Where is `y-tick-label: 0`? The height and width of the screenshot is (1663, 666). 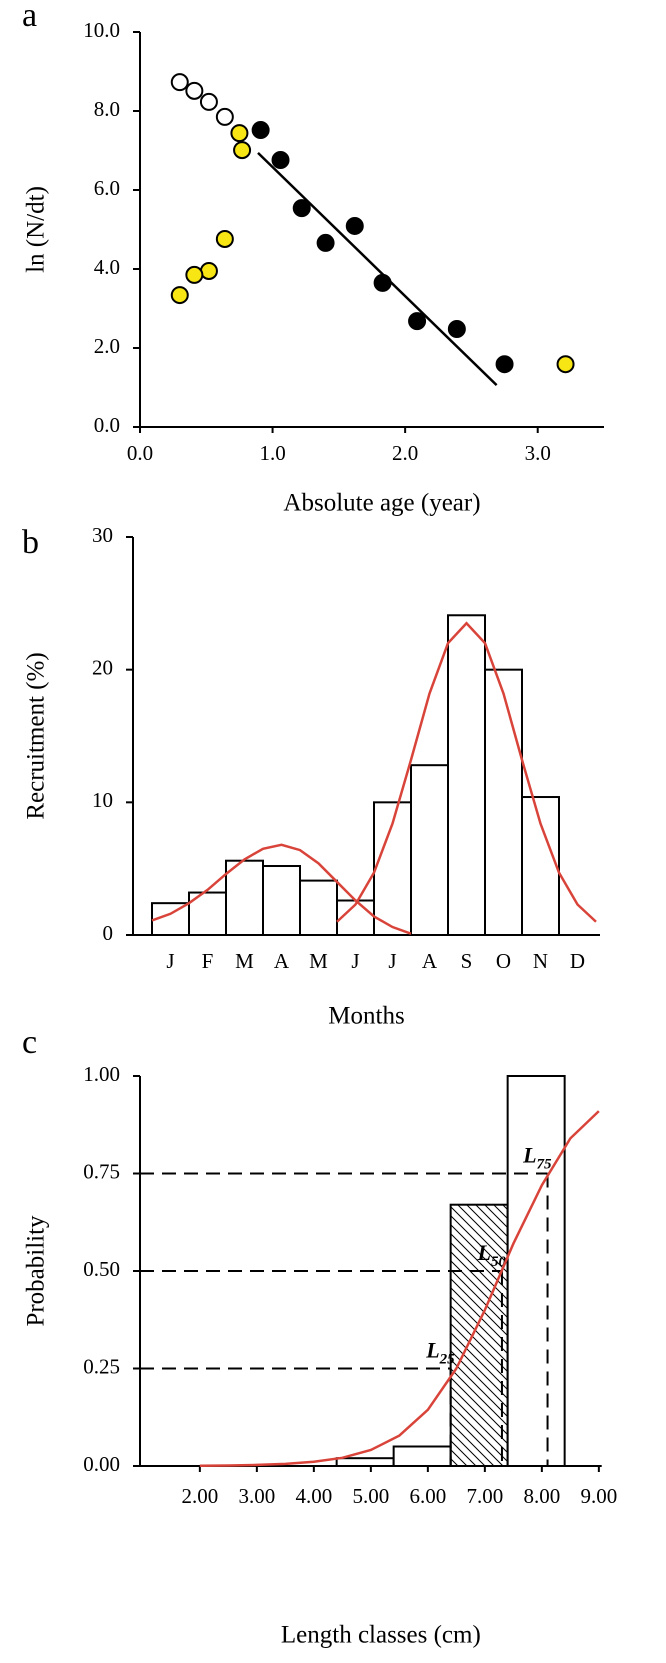
y-tick-label: 0 is located at coordinates (108, 933).